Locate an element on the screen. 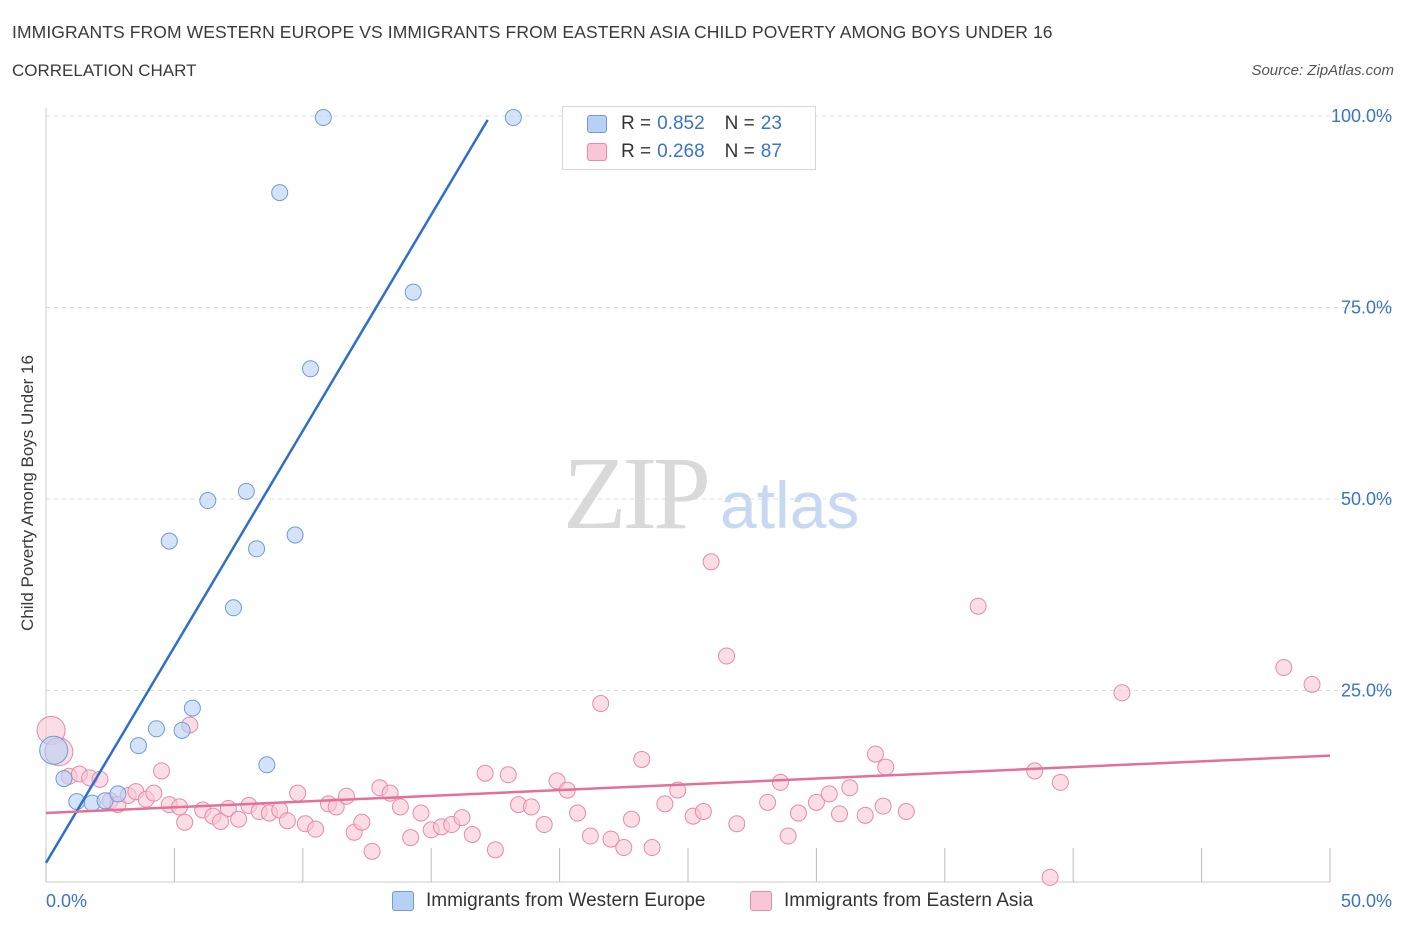  x-tick-label: 50.0% is located at coordinates (1366, 901).